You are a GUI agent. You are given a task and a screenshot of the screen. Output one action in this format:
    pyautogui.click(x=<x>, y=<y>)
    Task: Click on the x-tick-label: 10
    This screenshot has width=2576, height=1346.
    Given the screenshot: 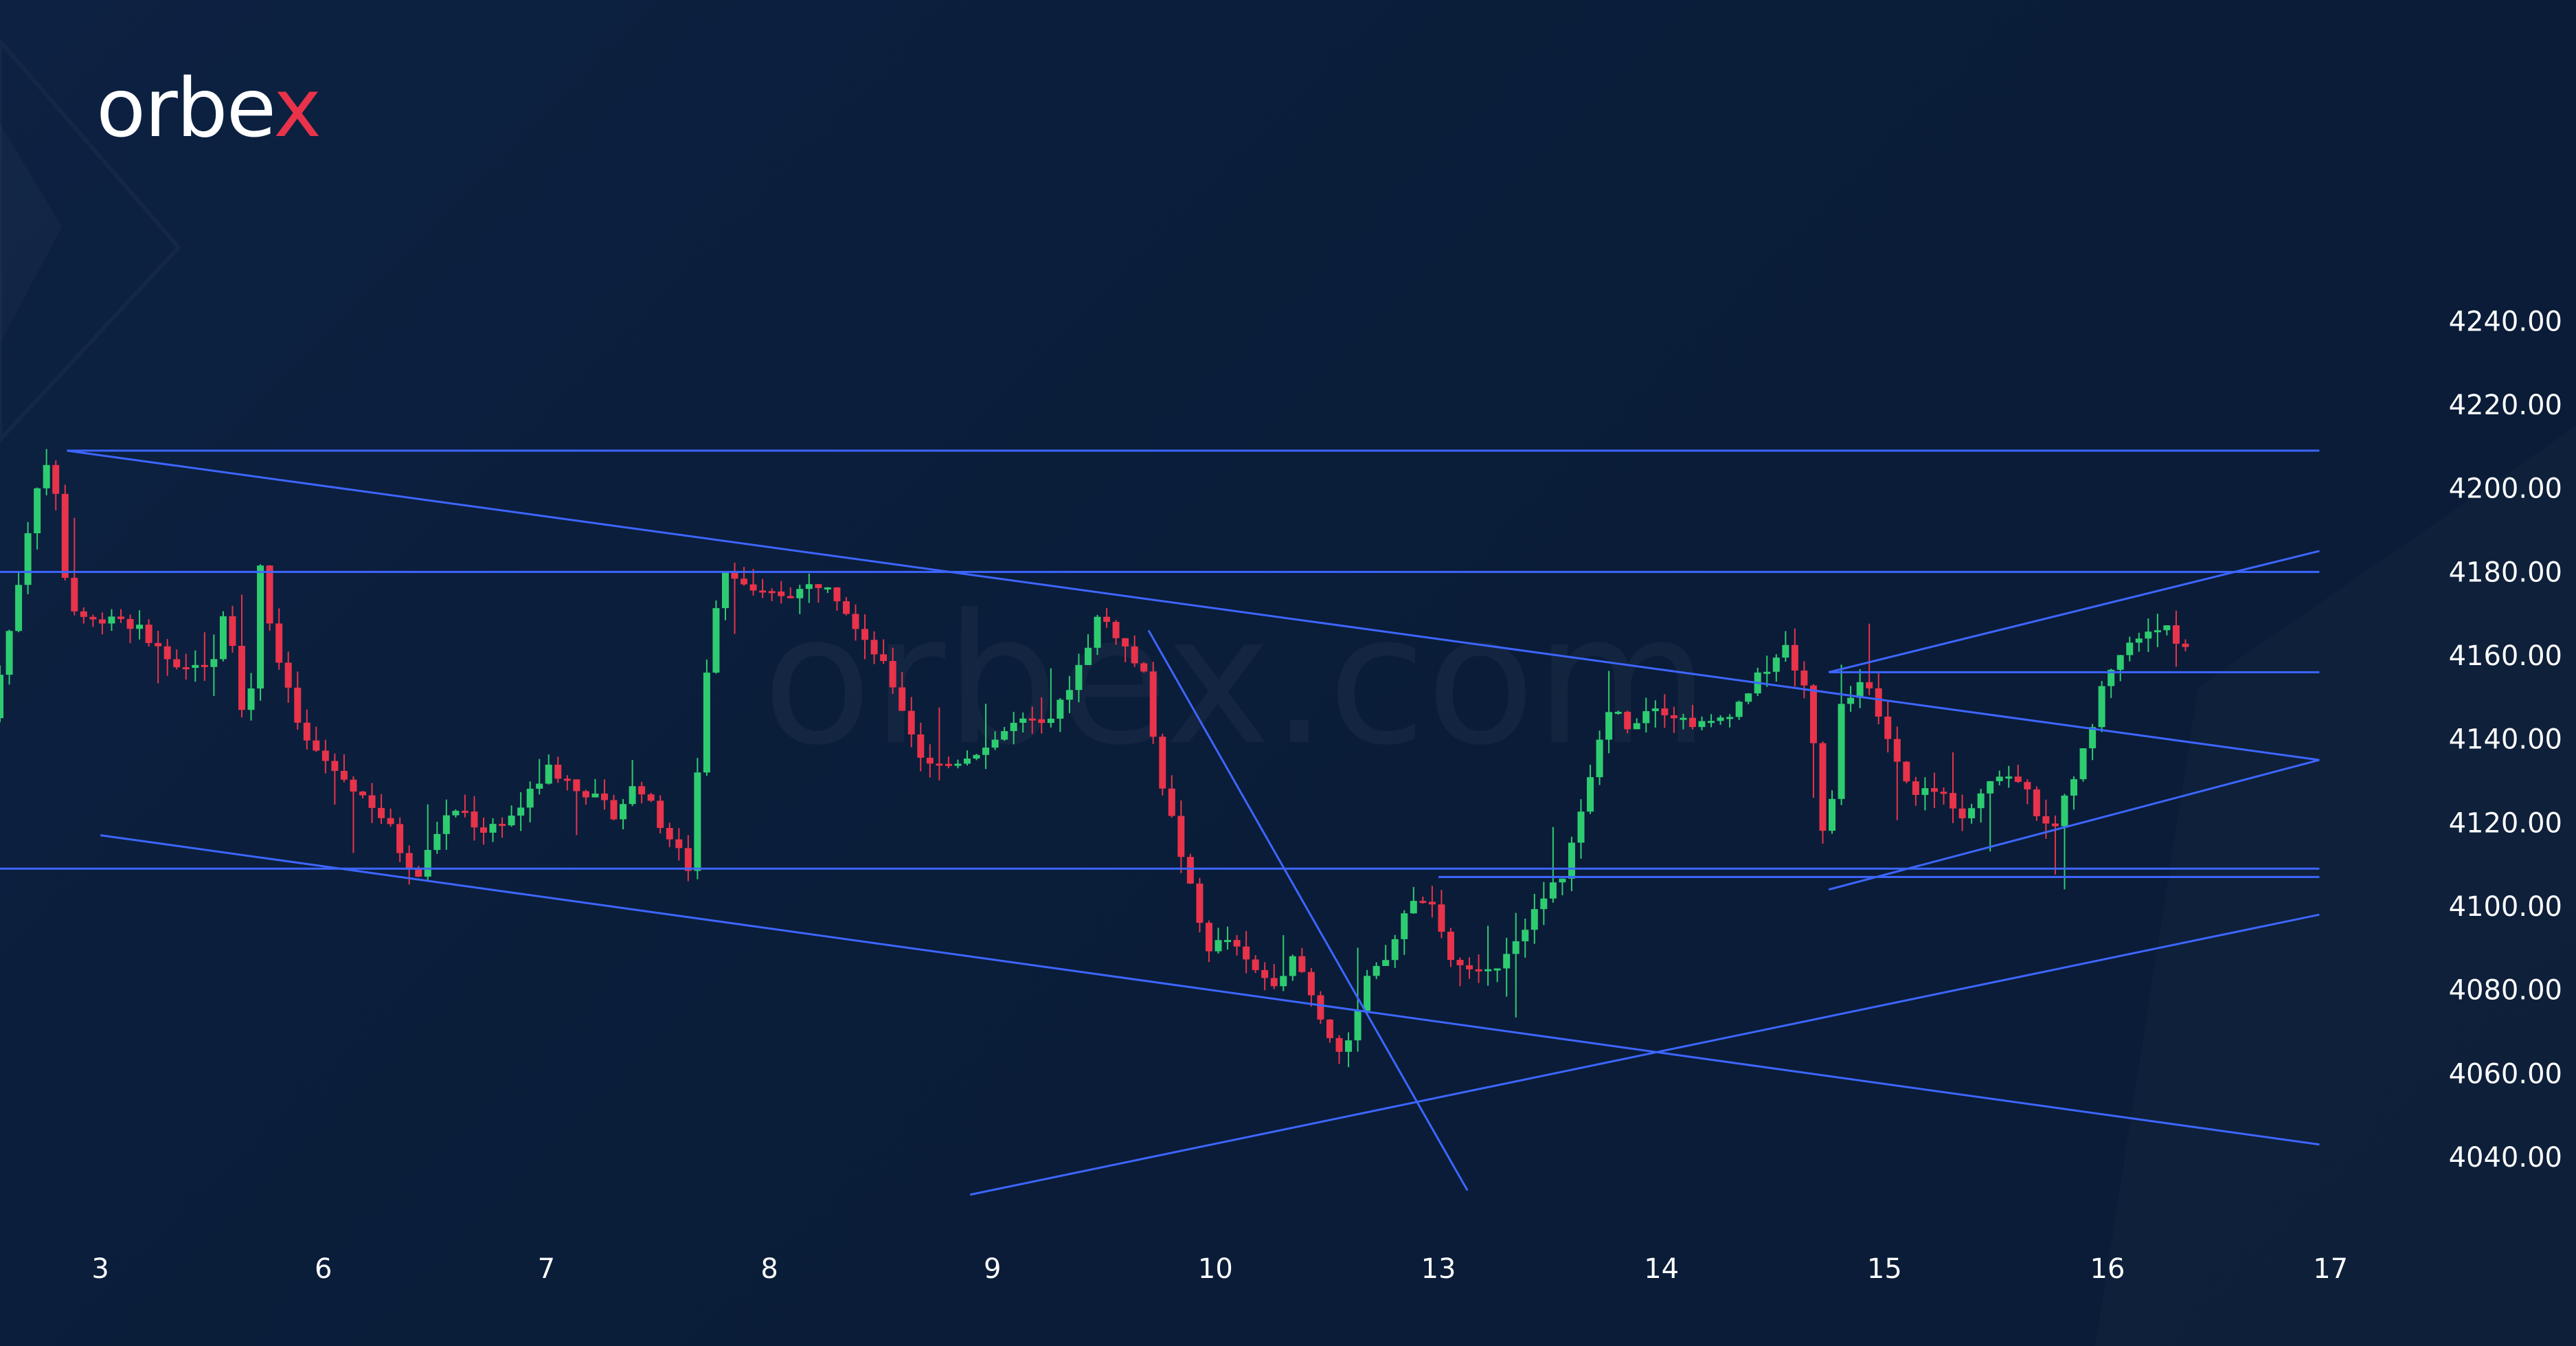 What is the action you would take?
    pyautogui.click(x=1215, y=1269)
    